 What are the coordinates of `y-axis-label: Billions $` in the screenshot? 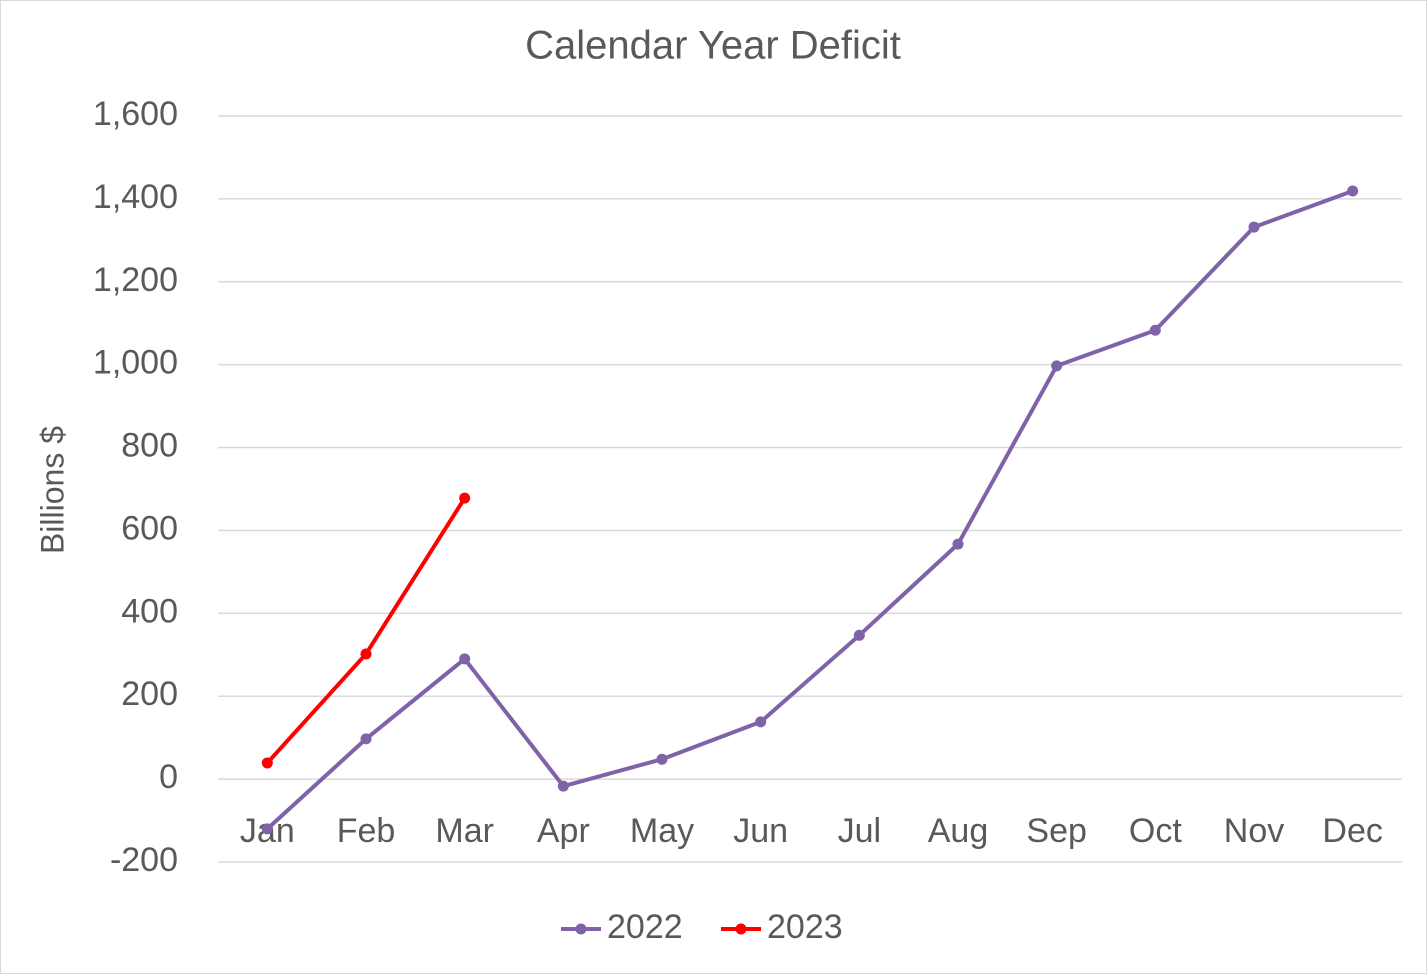 It's located at (52, 490).